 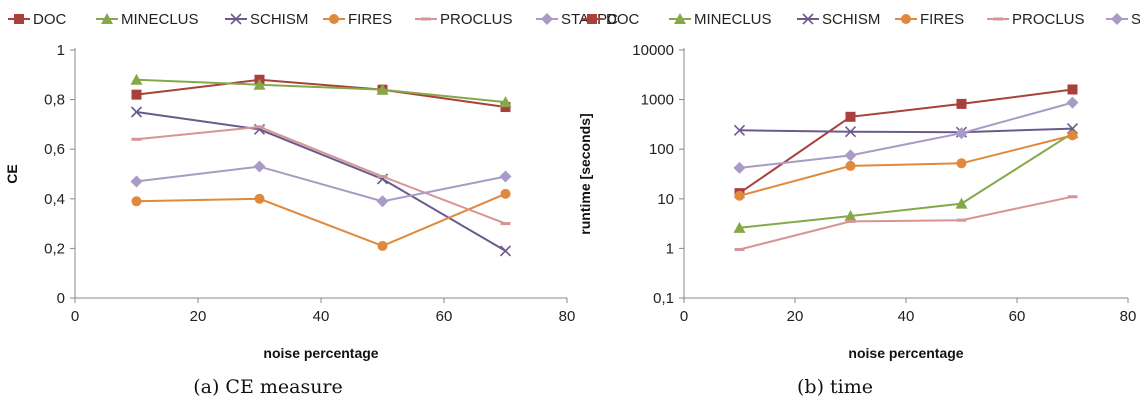 I want to click on legend-item-fires: FIRES, so click(x=929, y=19).